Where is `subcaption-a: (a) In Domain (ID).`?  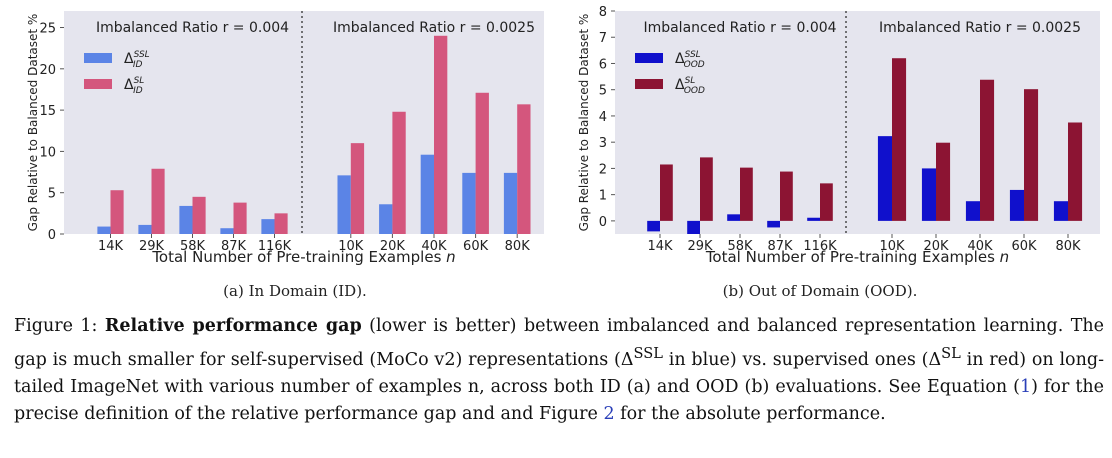
subcaption-a: (a) In Domain (ID). is located at coordinates (295, 291).